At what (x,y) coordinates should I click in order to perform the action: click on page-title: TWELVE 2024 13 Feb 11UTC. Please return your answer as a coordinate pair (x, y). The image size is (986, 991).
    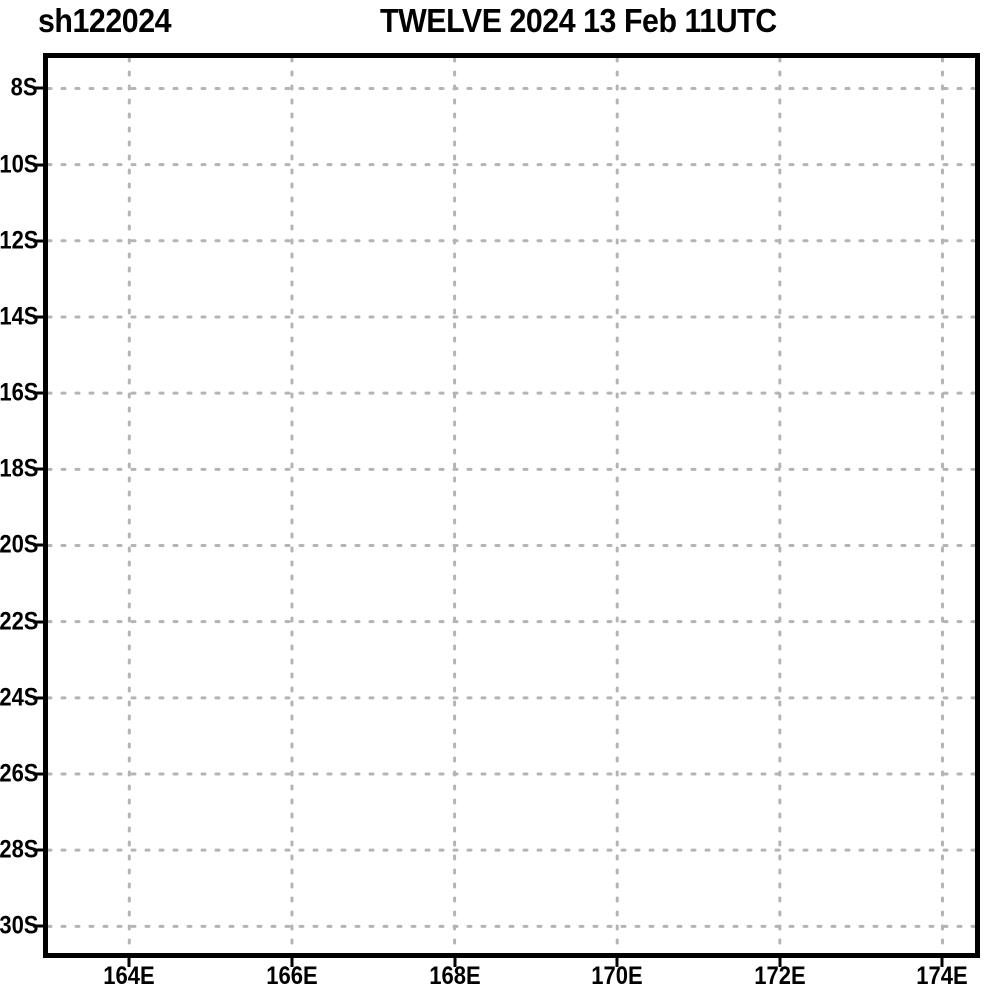
    Looking at the image, I should click on (578, 20).